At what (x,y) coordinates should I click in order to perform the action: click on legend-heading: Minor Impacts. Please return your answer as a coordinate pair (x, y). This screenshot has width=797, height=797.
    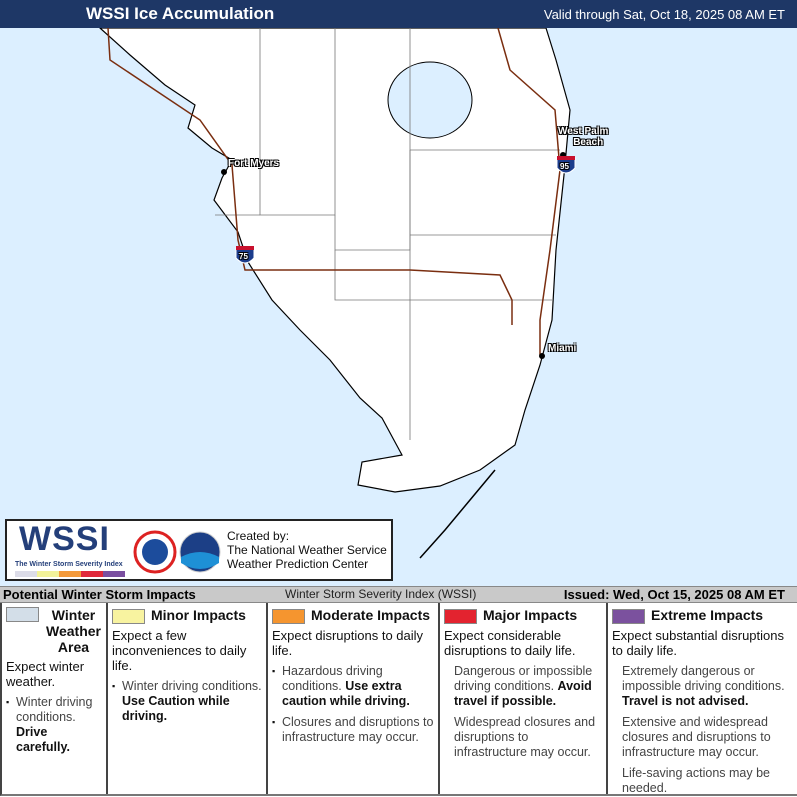
    Looking at the image, I should click on (188, 615).